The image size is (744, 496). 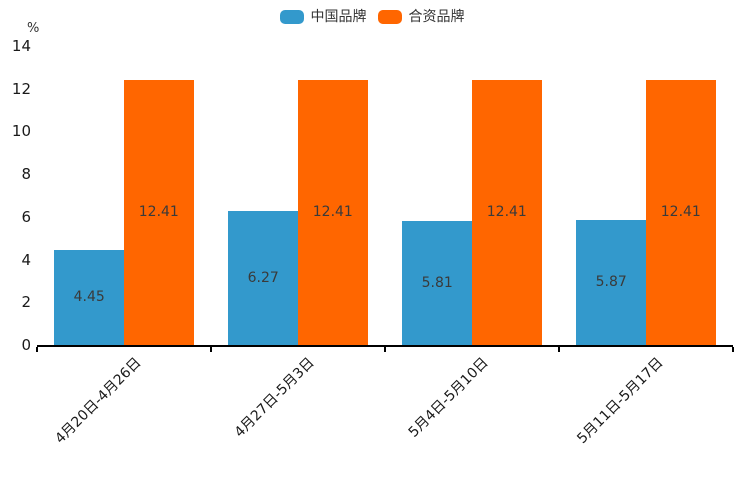 I want to click on bar-value-label: 5.81, so click(x=437, y=282).